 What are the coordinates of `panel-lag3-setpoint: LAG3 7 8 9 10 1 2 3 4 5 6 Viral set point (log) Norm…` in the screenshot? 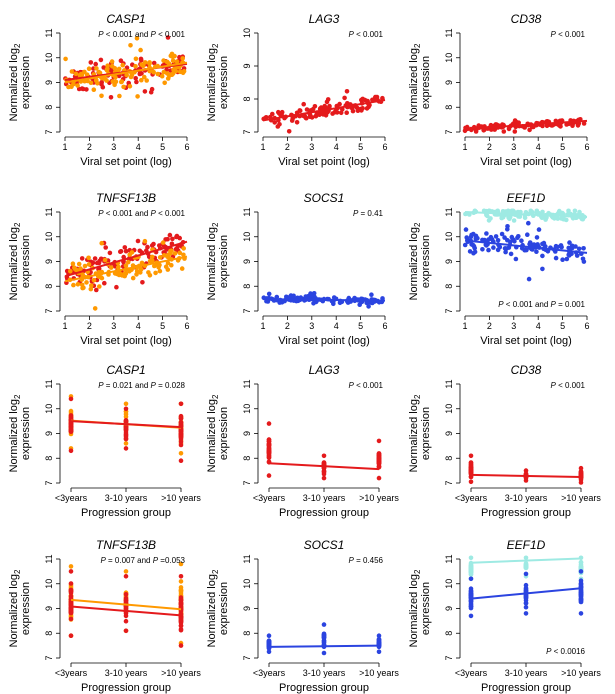 It's located at (297, 90).